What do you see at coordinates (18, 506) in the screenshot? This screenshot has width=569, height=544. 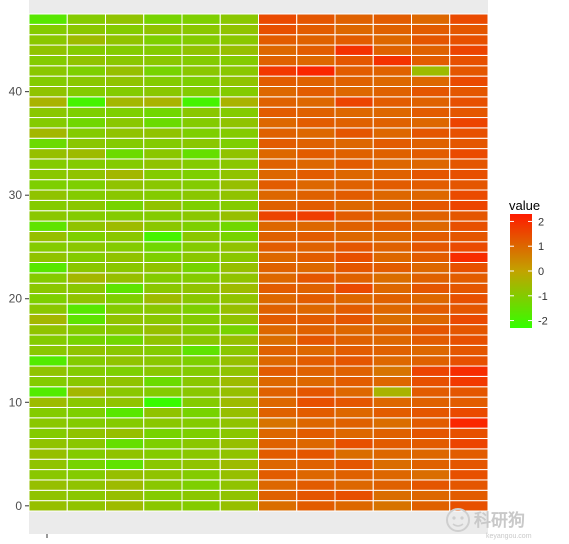 I see `y-tick-label: 0` at bounding box center [18, 506].